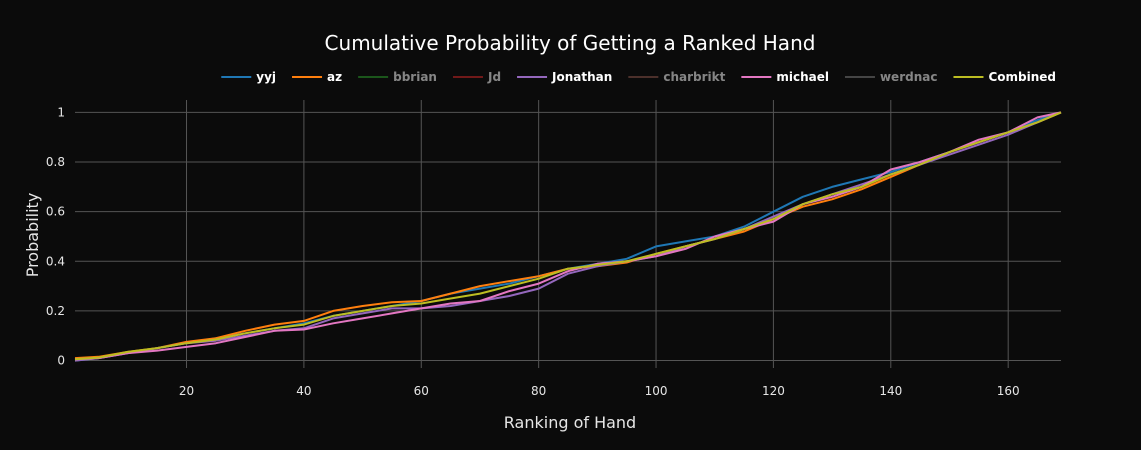 The image size is (1141, 450). I want to click on legend-item-bbrian: bbrian, so click(397, 77).